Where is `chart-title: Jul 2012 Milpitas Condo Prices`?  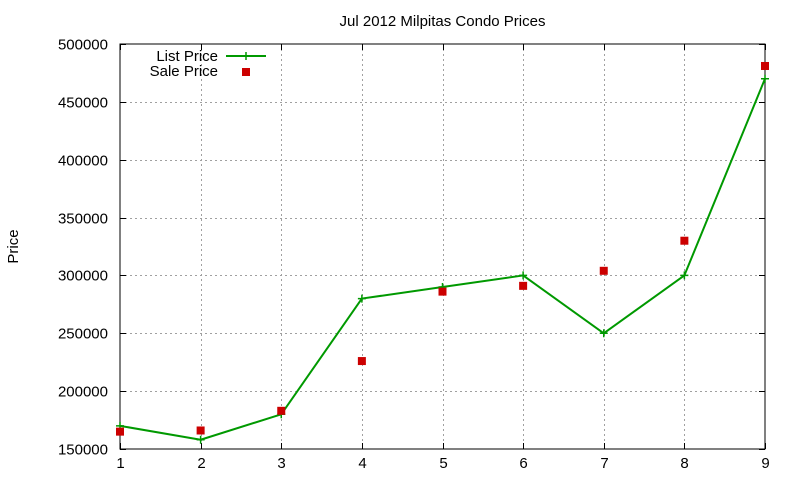 chart-title: Jul 2012 Milpitas Condo Prices is located at coordinates (443, 21).